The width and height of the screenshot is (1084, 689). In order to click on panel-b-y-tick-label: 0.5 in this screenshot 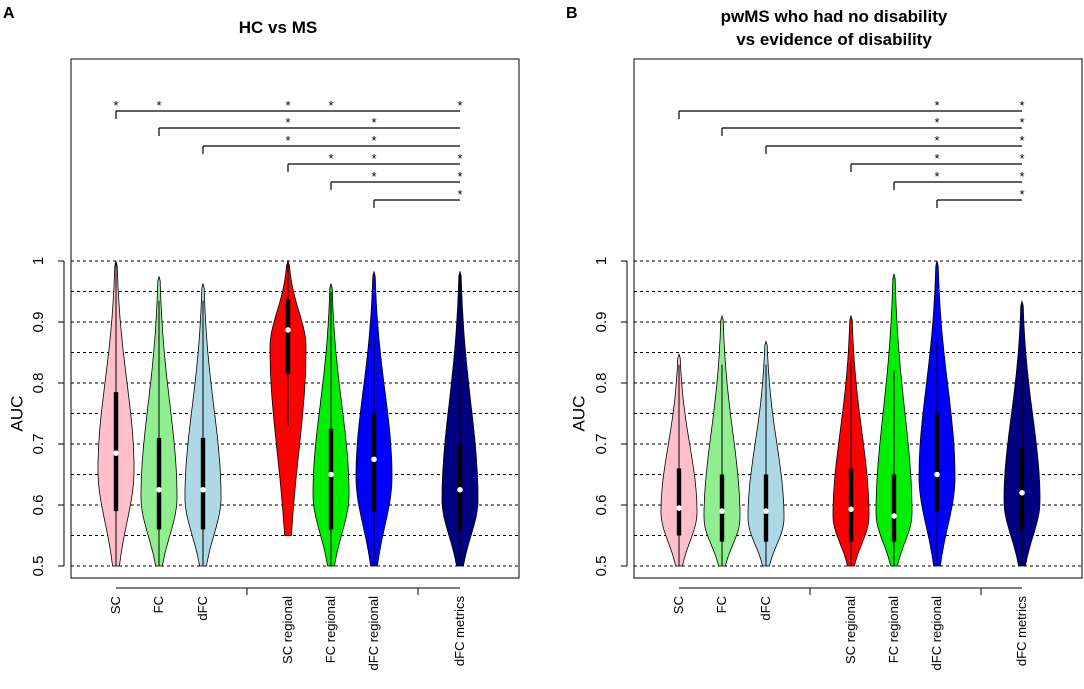, I will do `click(601, 566)`.